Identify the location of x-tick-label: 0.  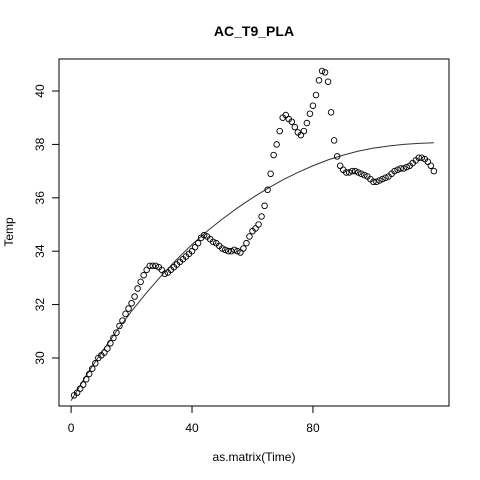
(71, 428).